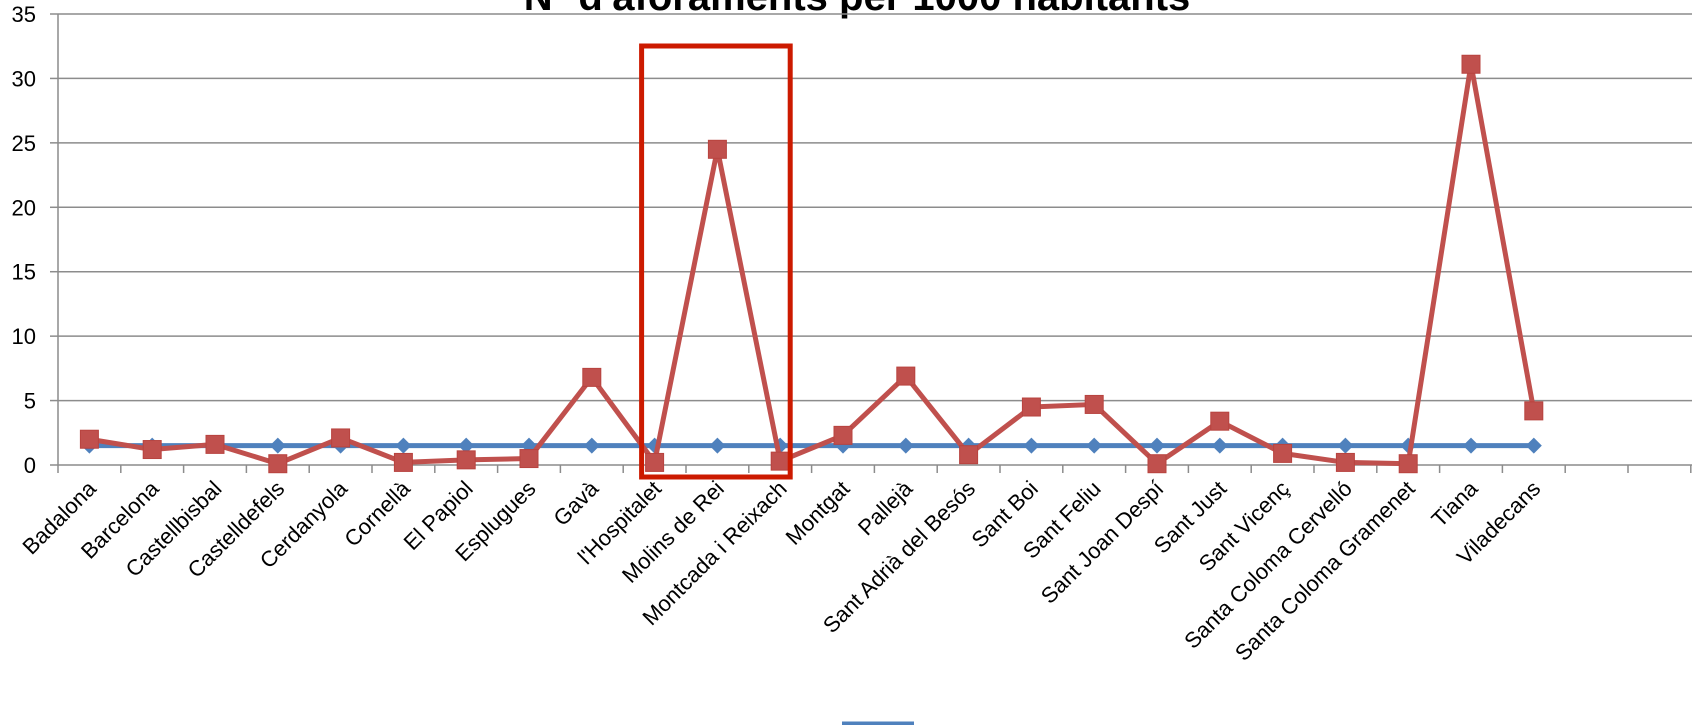 Image resolution: width=1694 pixels, height=725 pixels. I want to click on x-category-label: Montgat, so click(818, 513).